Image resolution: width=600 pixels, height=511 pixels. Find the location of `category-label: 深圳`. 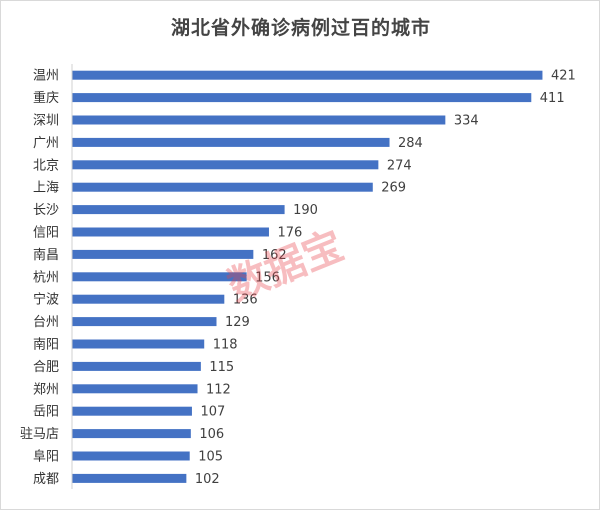

category-label: 深圳 is located at coordinates (46, 121).